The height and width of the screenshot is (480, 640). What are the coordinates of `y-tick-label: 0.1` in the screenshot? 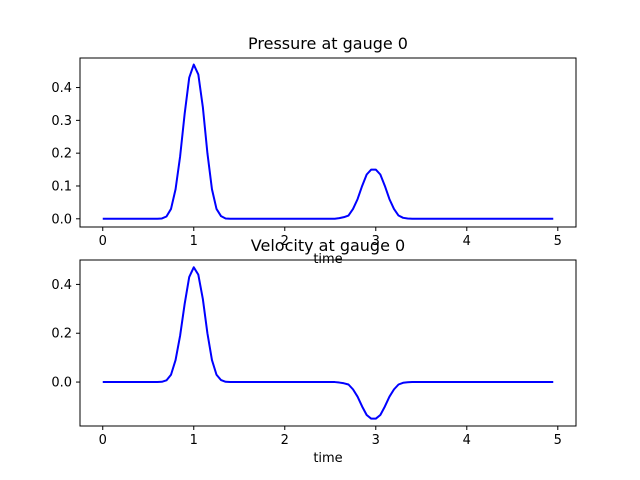 It's located at (61, 186).